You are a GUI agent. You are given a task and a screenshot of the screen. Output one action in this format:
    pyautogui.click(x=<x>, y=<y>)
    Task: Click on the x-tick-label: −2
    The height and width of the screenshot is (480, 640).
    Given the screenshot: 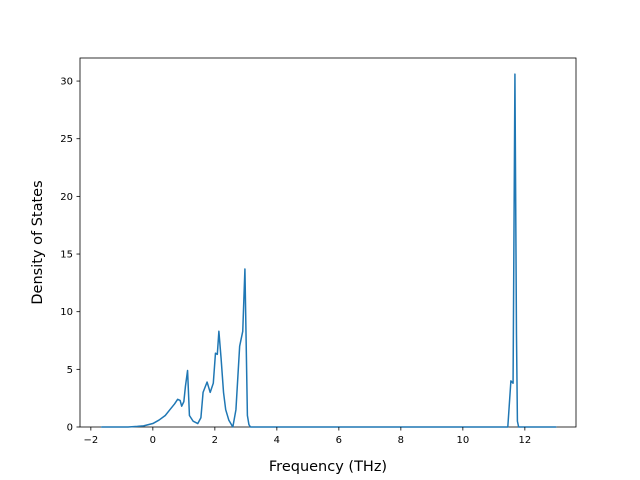 What is the action you would take?
    pyautogui.click(x=90, y=440)
    